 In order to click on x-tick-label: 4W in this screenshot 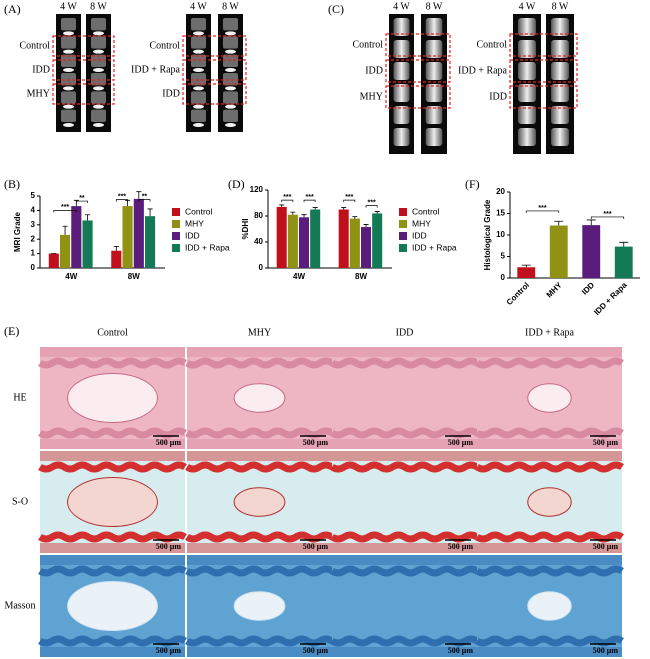, I will do `click(71, 276)`.